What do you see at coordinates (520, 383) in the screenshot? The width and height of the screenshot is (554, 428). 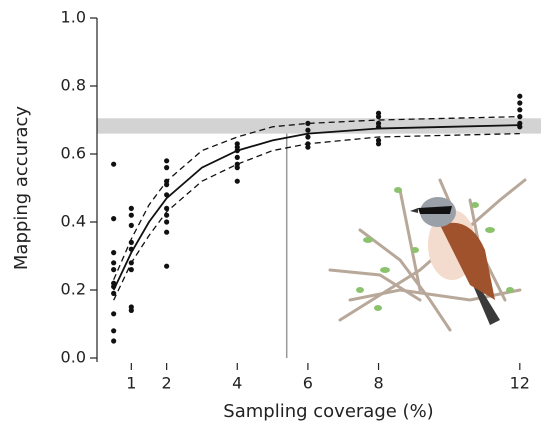 I see `x-tick-label: 12` at bounding box center [520, 383].